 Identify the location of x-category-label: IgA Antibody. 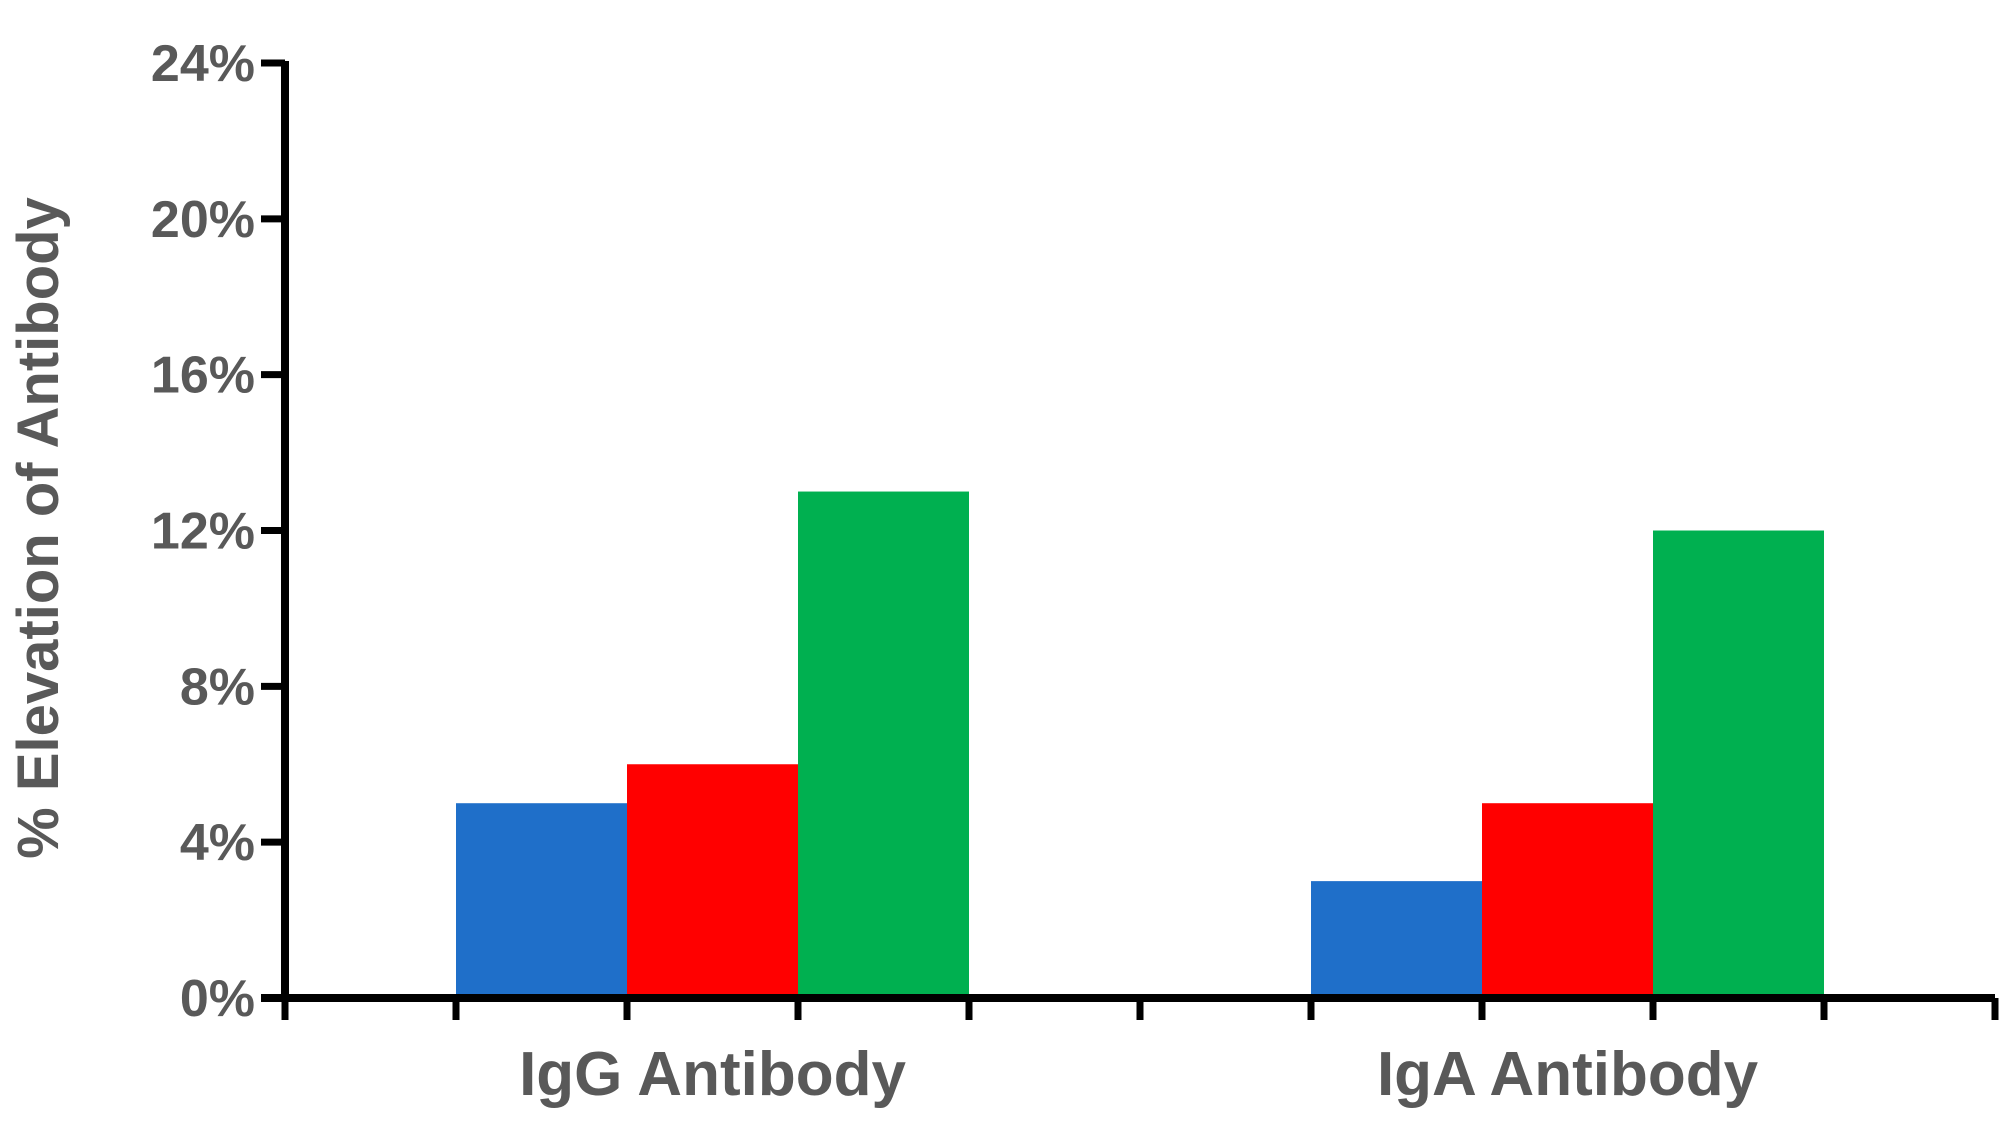
(1568, 1074).